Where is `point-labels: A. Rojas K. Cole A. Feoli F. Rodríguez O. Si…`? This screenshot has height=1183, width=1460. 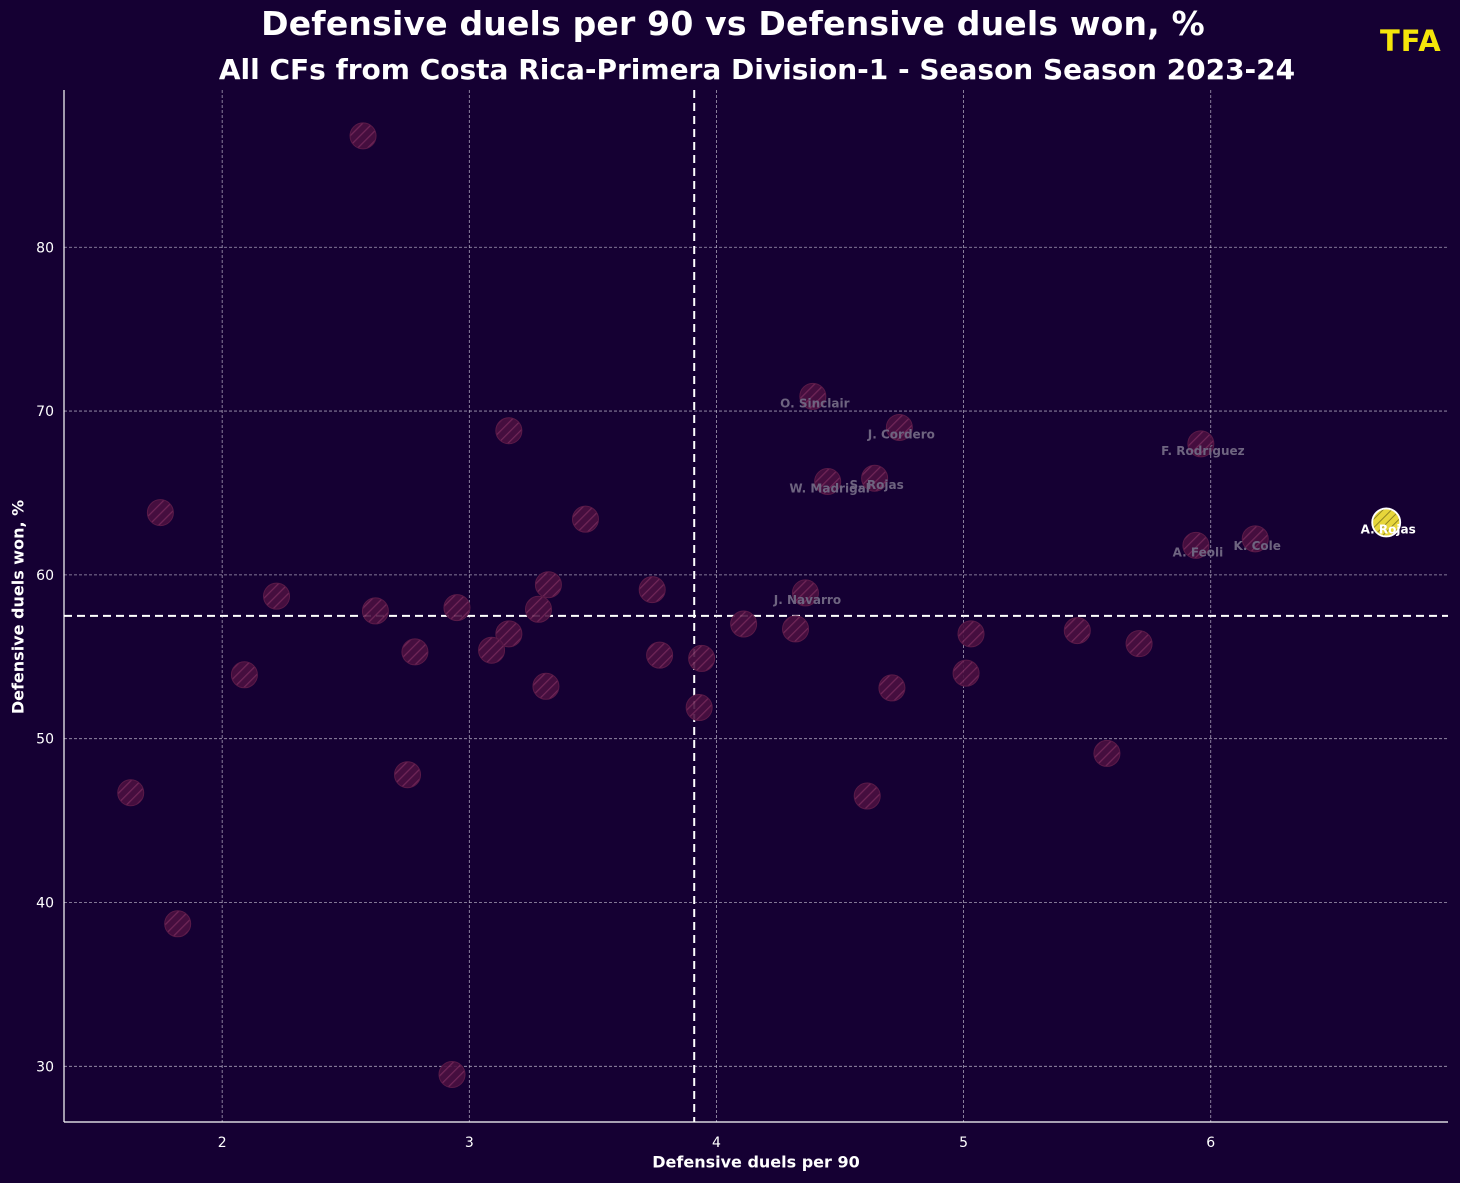 point-labels: A. Rojas K. Cole A. Feoli F. Rodríguez O. Si… is located at coordinates (1094, 501).